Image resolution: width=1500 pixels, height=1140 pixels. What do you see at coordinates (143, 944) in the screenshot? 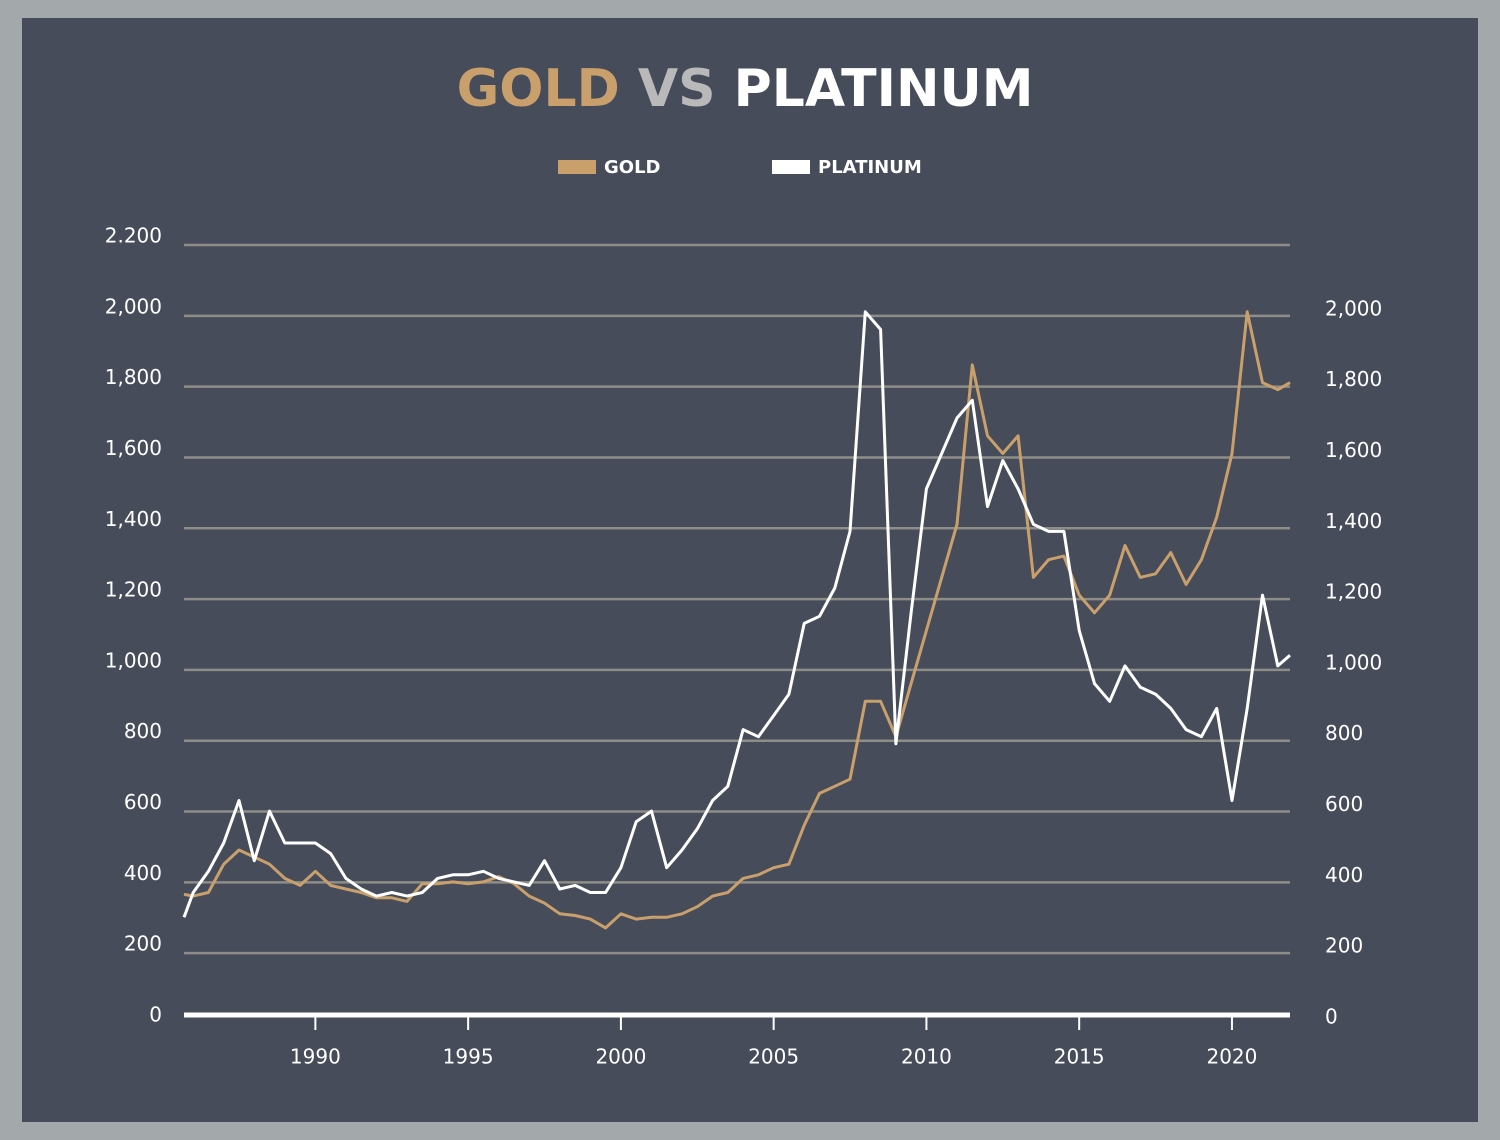
I see `y-tick-label: 200` at bounding box center [143, 944].